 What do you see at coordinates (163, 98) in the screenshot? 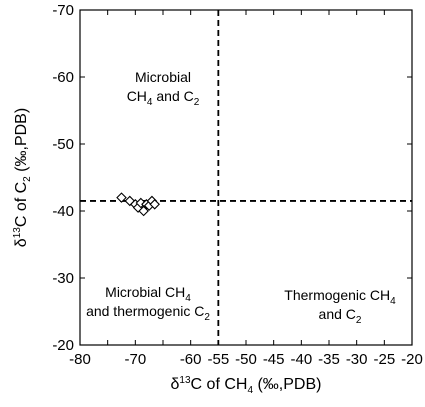
I see `region-label-microbial-line: CH4 and C2` at bounding box center [163, 98].